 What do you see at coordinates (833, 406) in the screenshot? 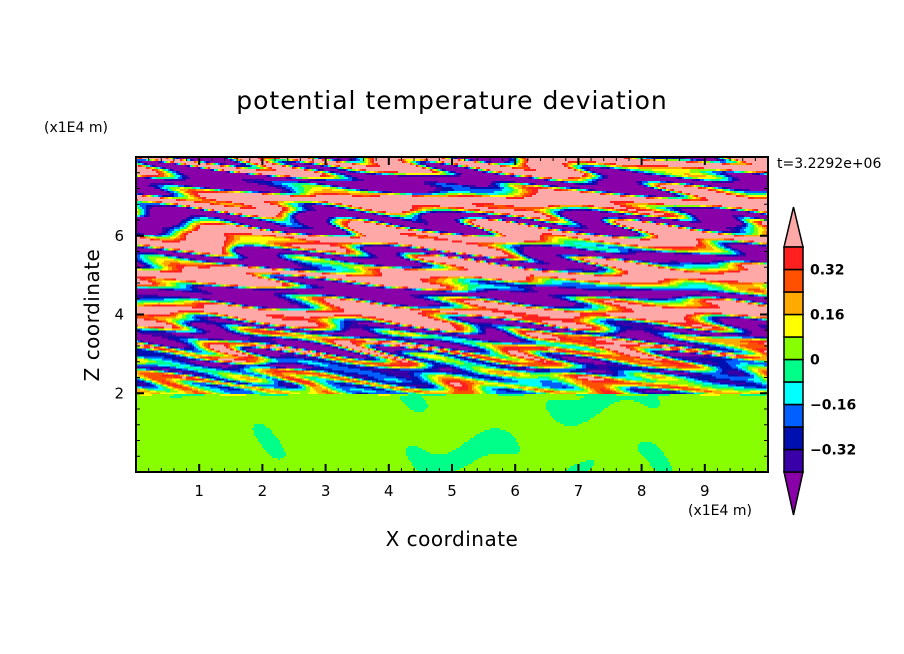
I see `colorbar-label: −0.16` at bounding box center [833, 406].